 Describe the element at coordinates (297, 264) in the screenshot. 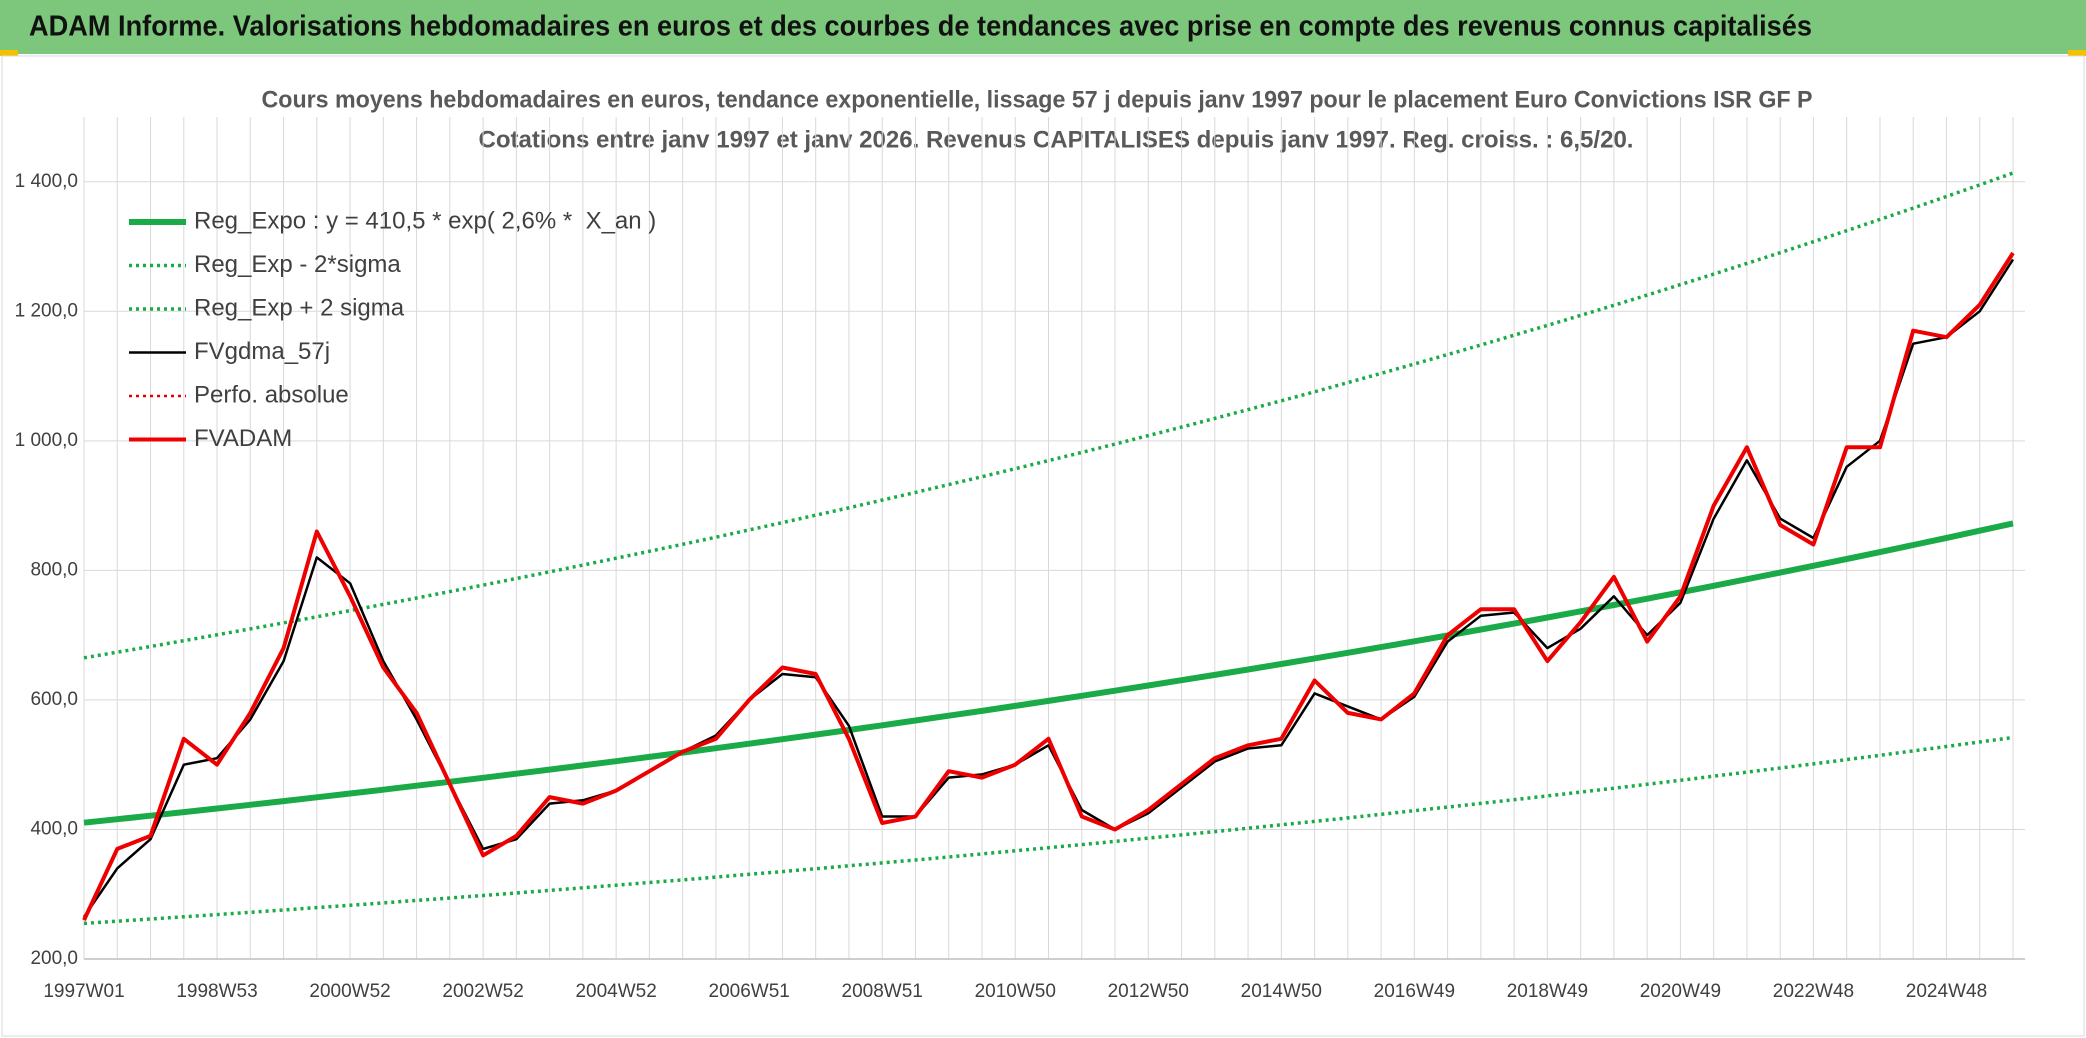

I see `legend-label: Reg_Exp - 2*sigma` at that location.